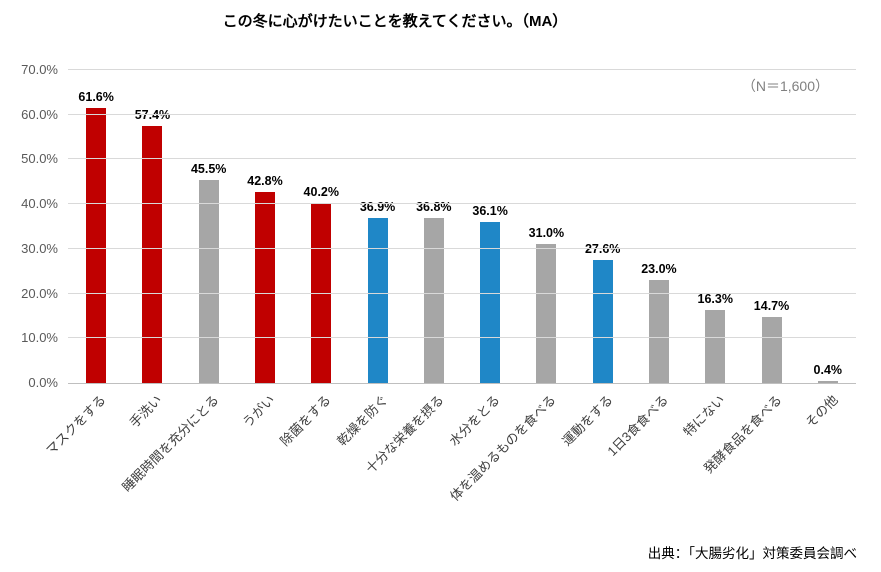 The width and height of the screenshot is (881, 572). I want to click on chart-title: この冬に心がけたいことを教えてください。（MA）, so click(395, 21).